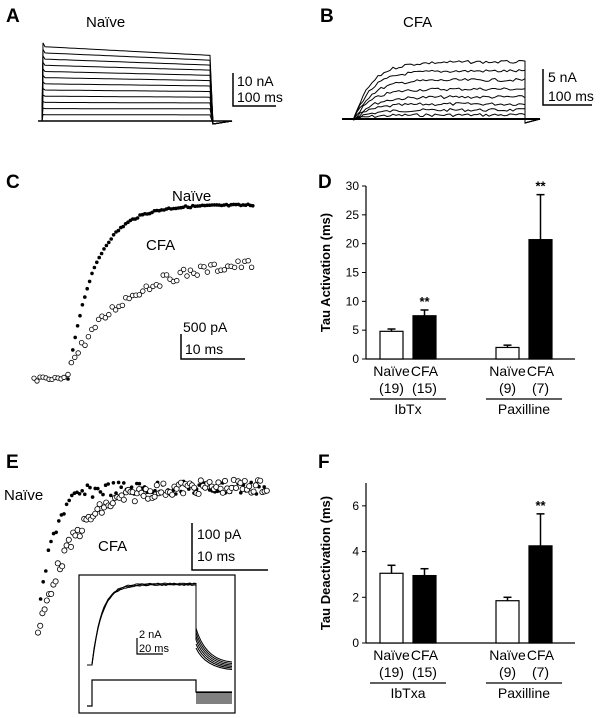 The width and height of the screenshot is (600, 718). I want to click on data-point, so click(64, 377).